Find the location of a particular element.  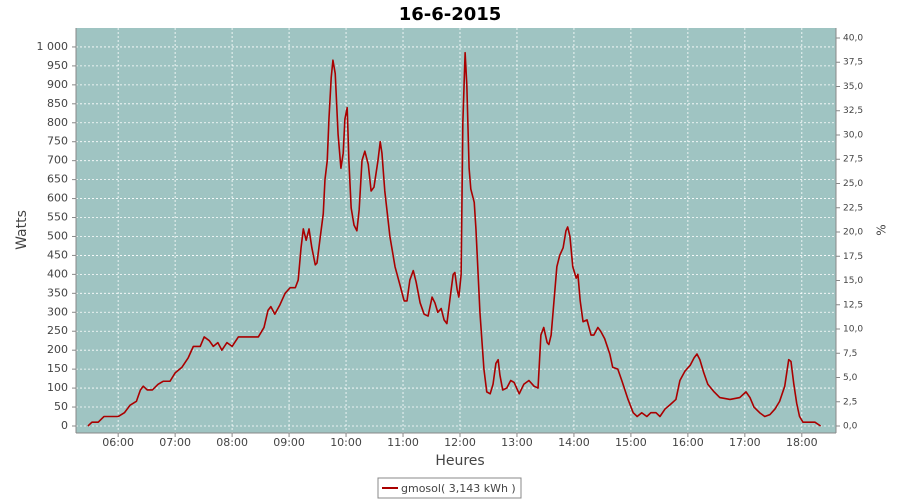

y-tick-label: 600 is located at coordinates (57, 198).